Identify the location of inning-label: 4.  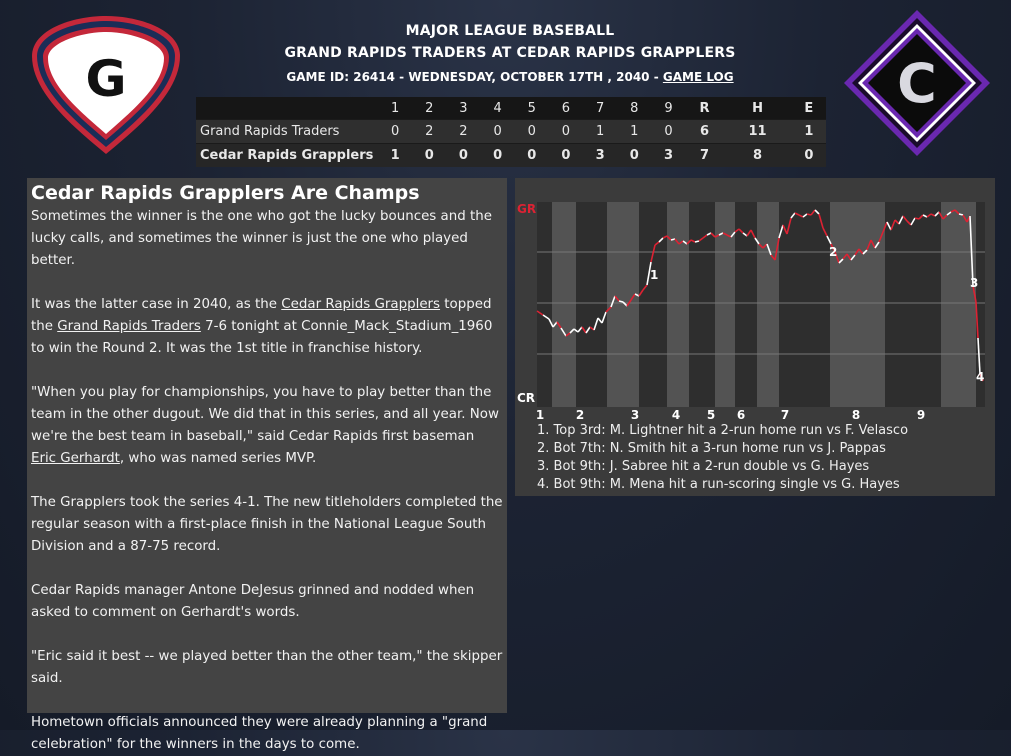
(676, 415).